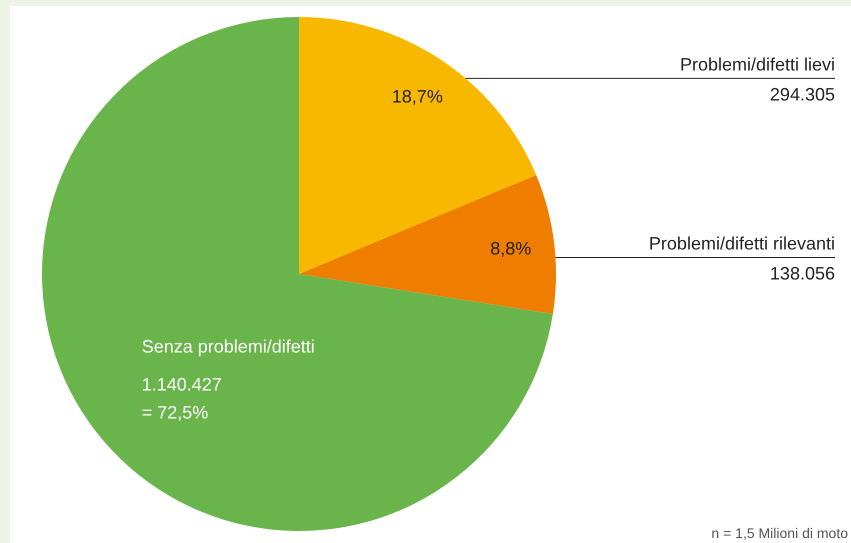 The image size is (851, 543). I want to click on data-label: 294.305, so click(802, 94).